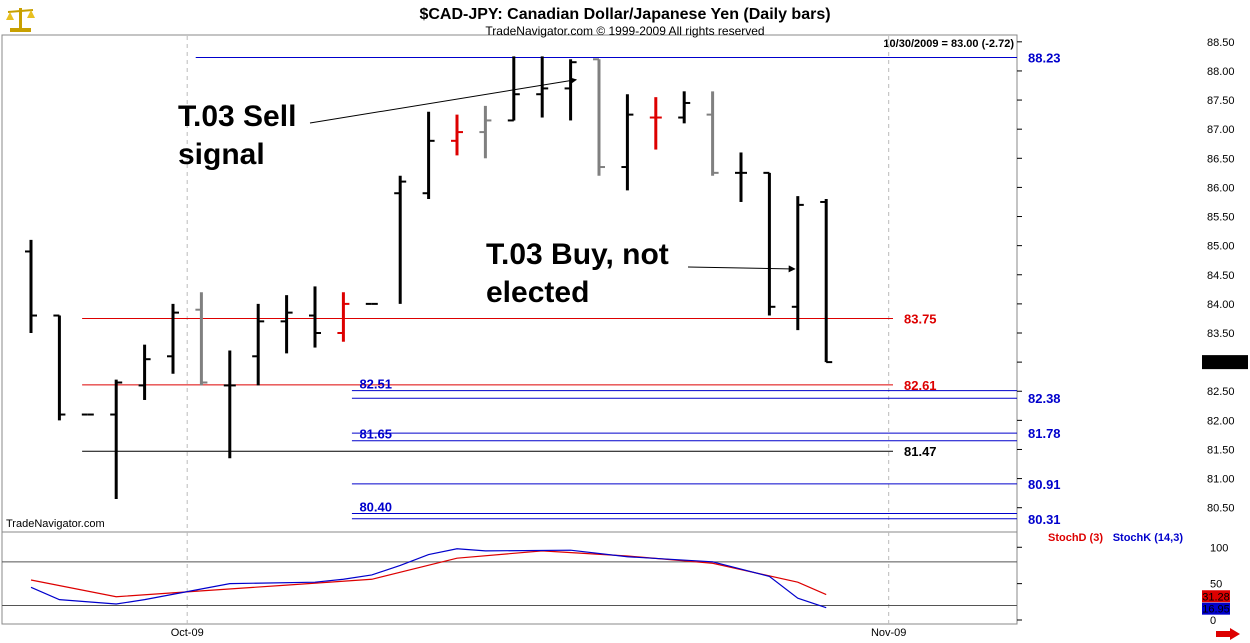 The height and width of the screenshot is (643, 1250). I want to click on y-tick-label: 82.50, so click(1221, 392).